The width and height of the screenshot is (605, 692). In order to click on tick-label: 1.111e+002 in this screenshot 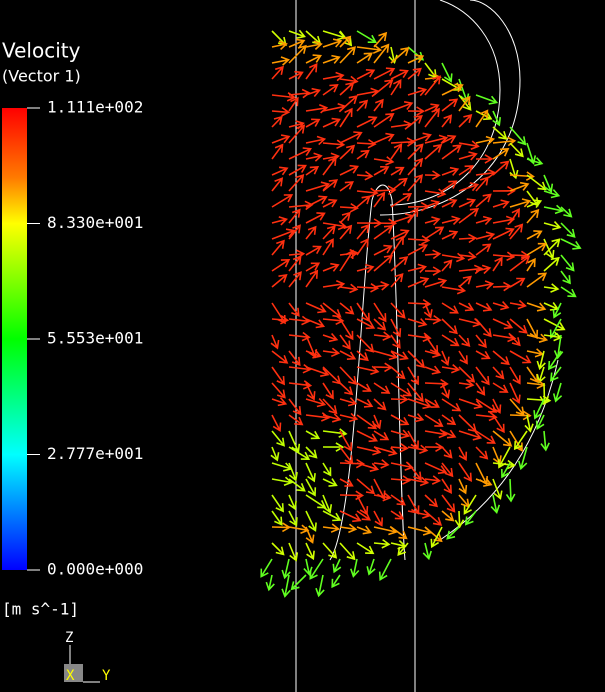, I will do `click(95, 107)`.